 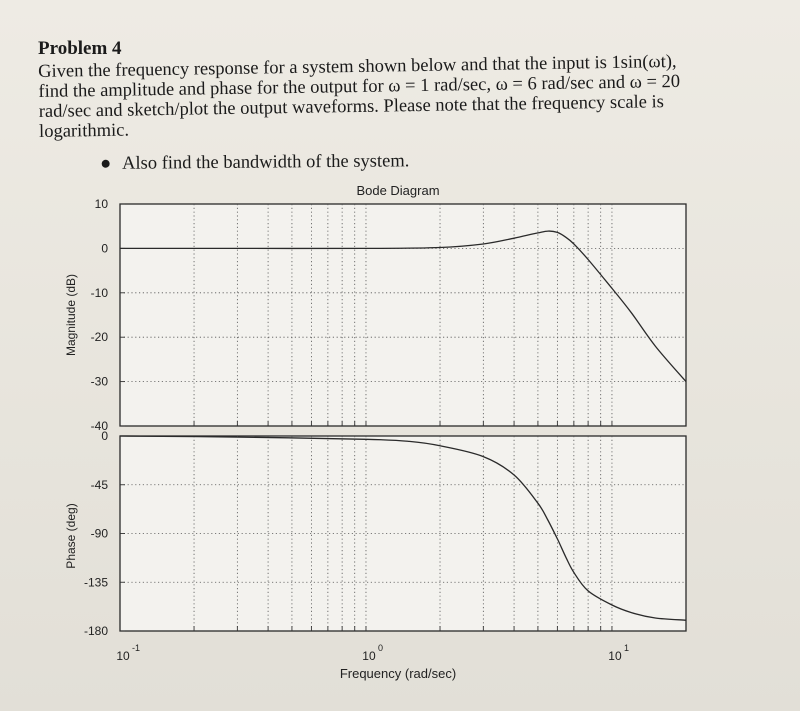 I want to click on x-tick-exponent: 0, so click(x=380, y=648).